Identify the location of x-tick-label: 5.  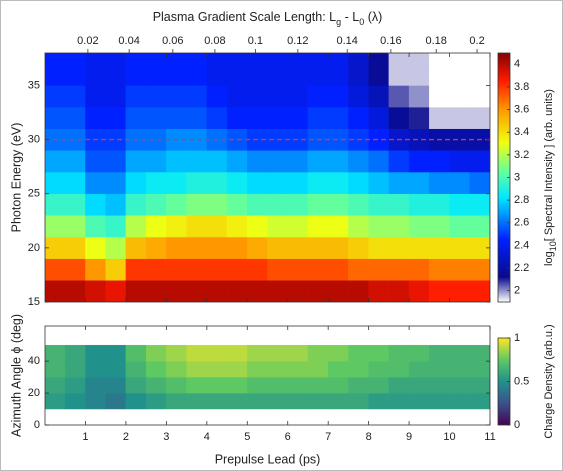
(247, 437).